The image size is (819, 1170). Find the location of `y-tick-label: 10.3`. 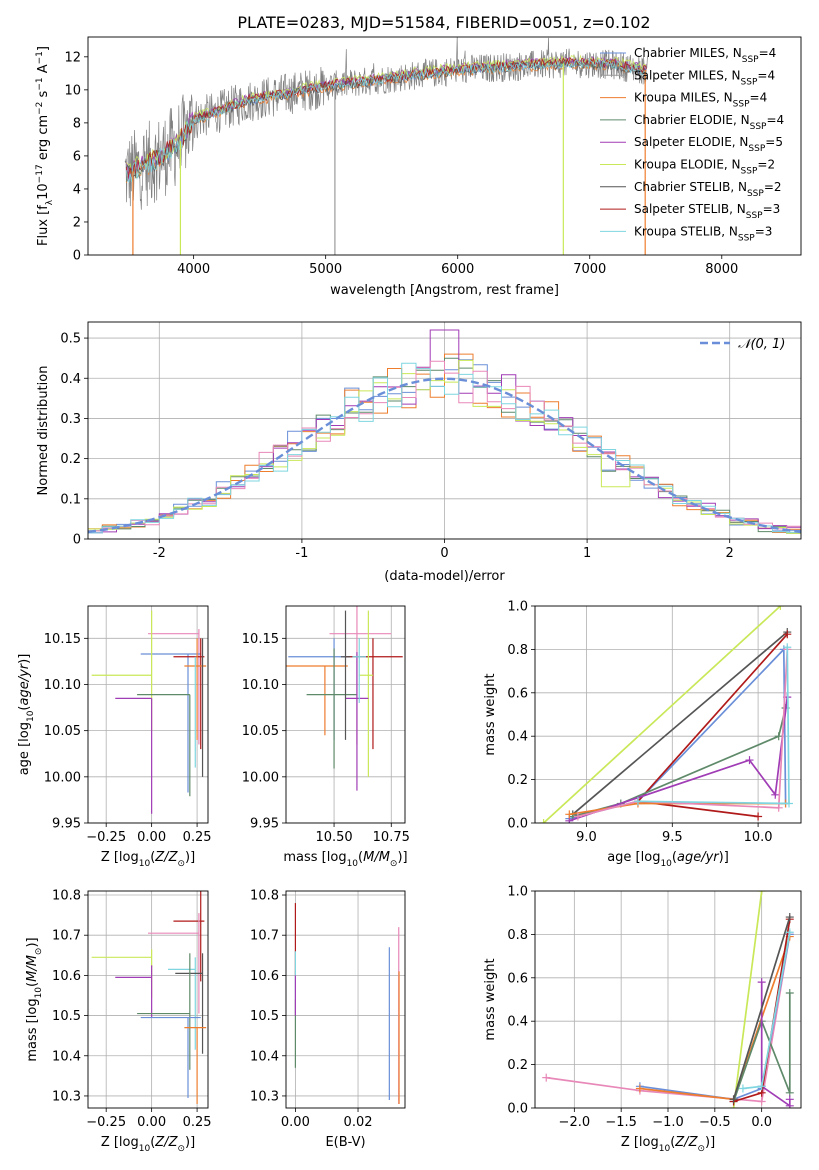

y-tick-label: 10.3 is located at coordinates (264, 1096).